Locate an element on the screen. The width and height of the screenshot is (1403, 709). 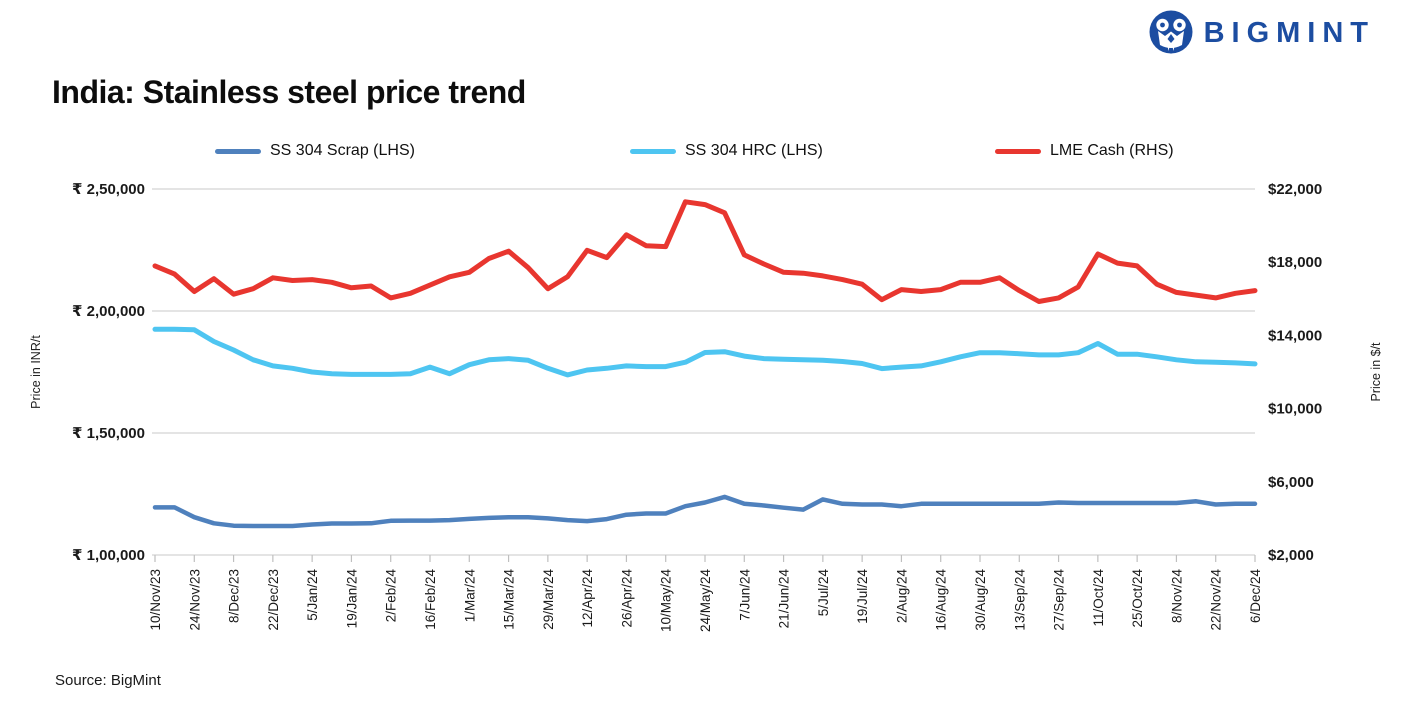
source-note: Source: BigMint is located at coordinates (108, 680).